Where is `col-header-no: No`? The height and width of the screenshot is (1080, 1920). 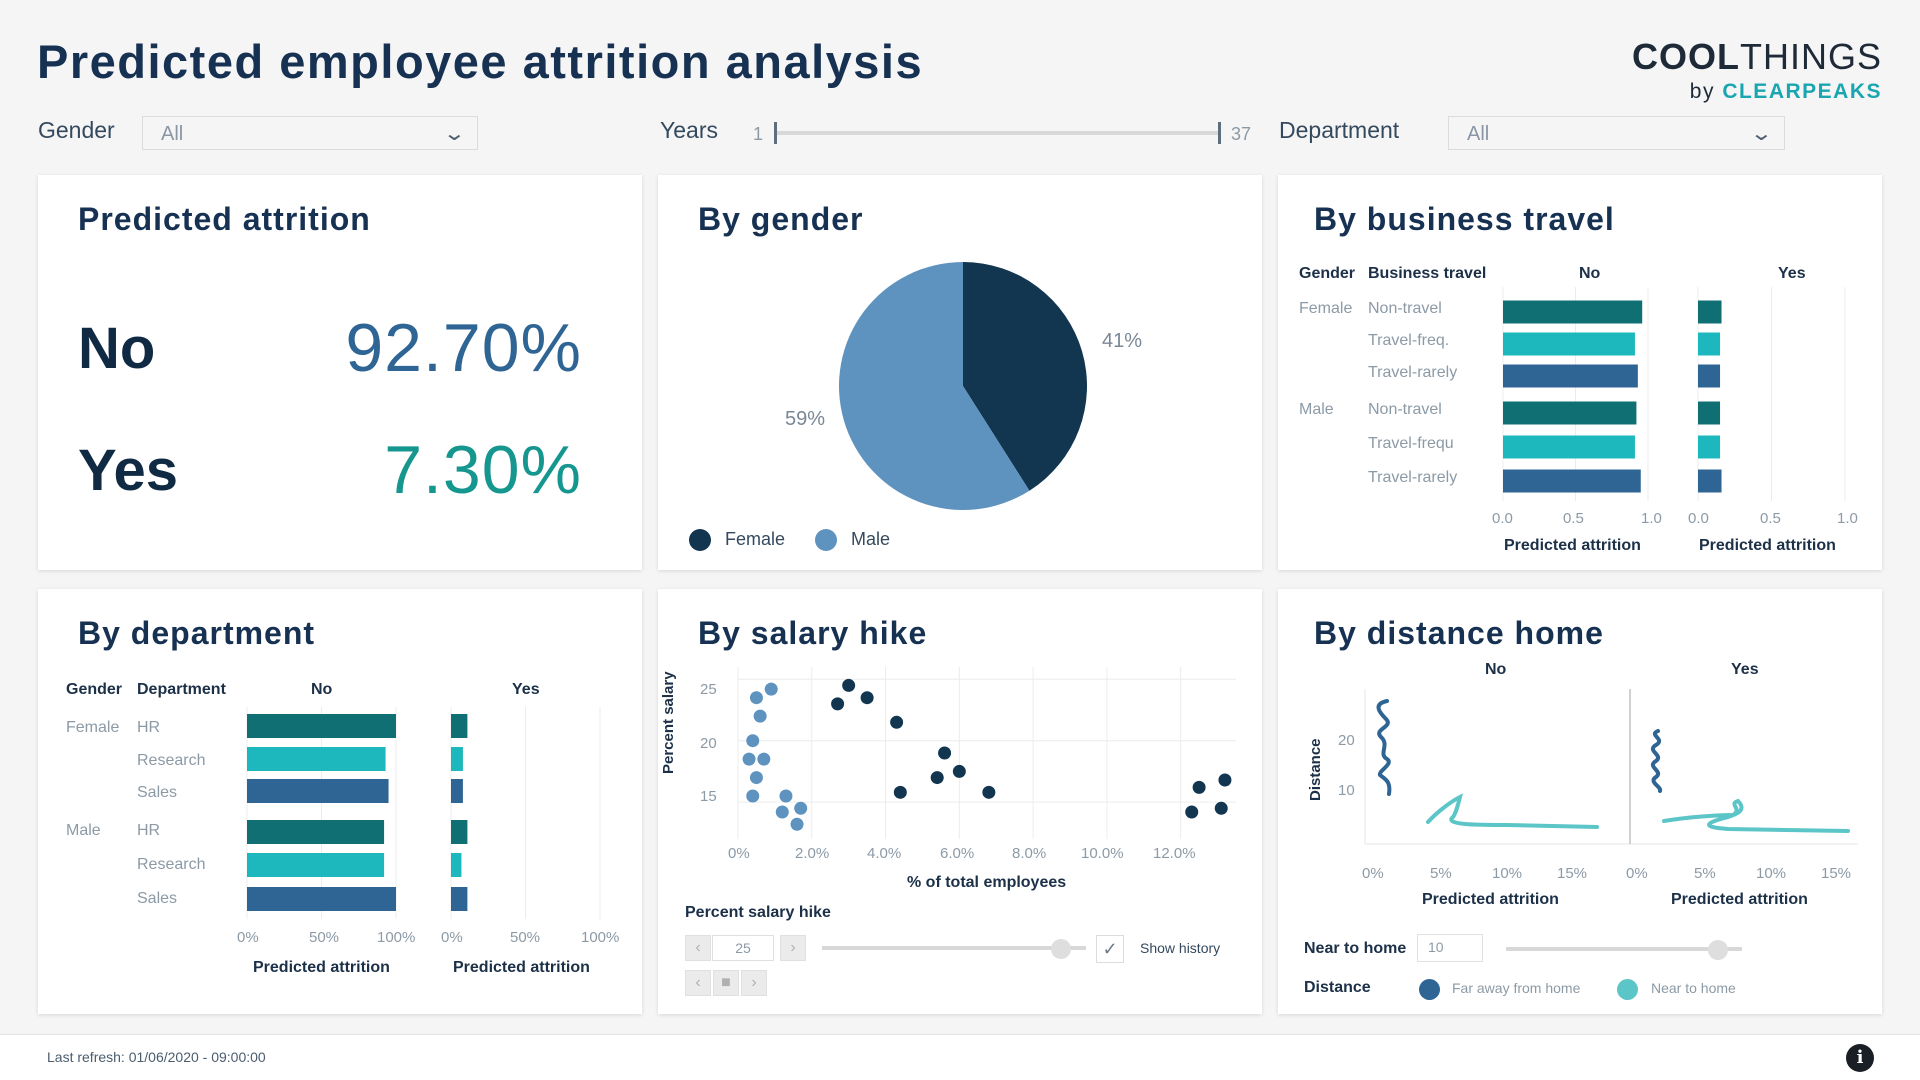
col-header-no: No is located at coordinates (1590, 273).